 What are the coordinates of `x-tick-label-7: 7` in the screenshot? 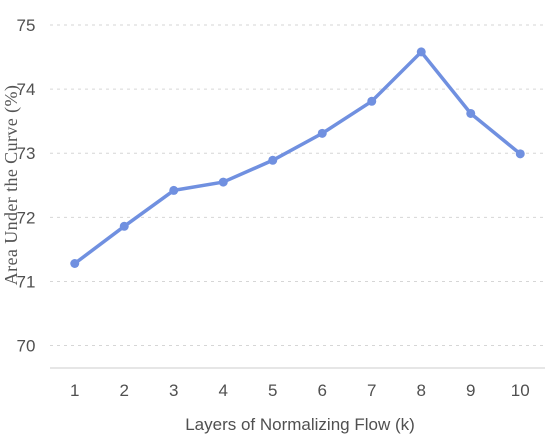 It's located at (371, 390).